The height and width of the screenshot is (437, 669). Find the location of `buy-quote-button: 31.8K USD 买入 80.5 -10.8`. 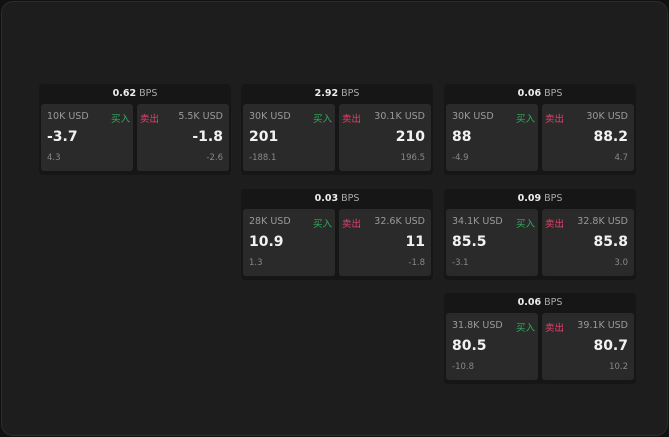

buy-quote-button: 31.8K USD 买入 80.5 -10.8 is located at coordinates (492, 346).